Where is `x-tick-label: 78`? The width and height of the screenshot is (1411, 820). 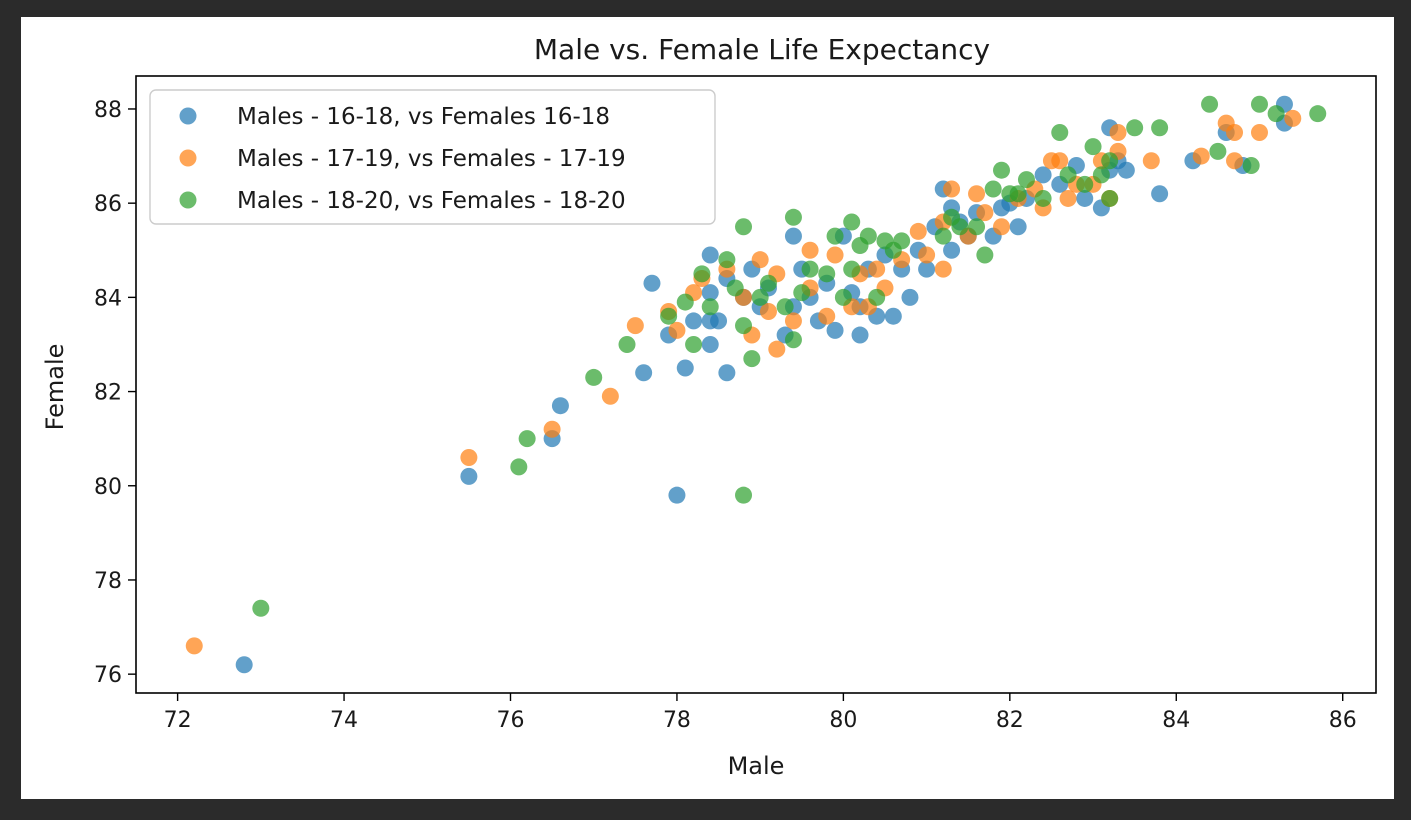 x-tick-label: 78 is located at coordinates (677, 720).